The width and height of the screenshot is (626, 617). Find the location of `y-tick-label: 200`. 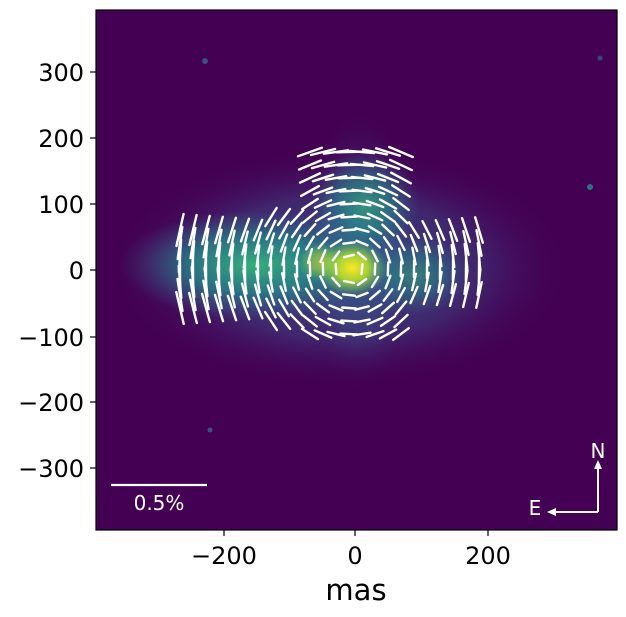

y-tick-label: 200 is located at coordinates (61, 139).